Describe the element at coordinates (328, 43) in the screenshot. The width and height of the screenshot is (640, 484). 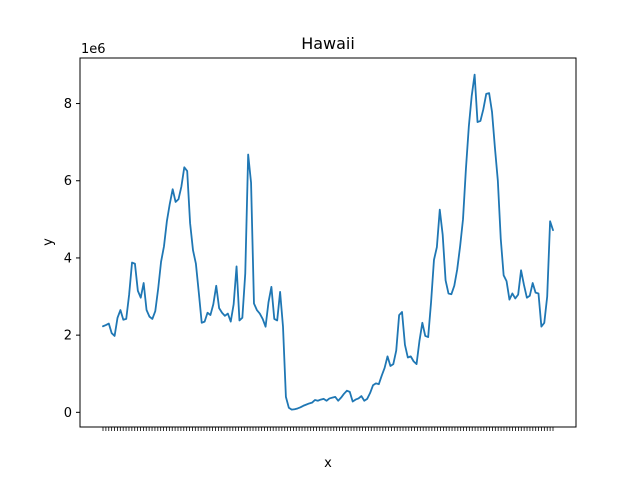
I see `chart-title: Hawaii` at that location.